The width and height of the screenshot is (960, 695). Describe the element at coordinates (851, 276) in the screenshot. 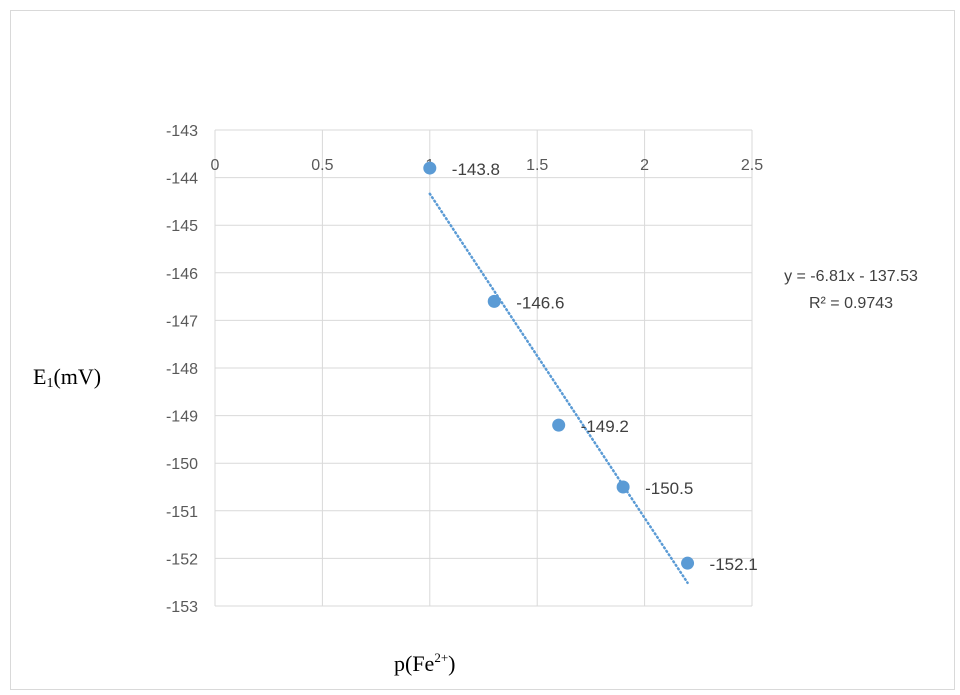

I see `trendline-equation: y = -6.81x - 137.53` at that location.